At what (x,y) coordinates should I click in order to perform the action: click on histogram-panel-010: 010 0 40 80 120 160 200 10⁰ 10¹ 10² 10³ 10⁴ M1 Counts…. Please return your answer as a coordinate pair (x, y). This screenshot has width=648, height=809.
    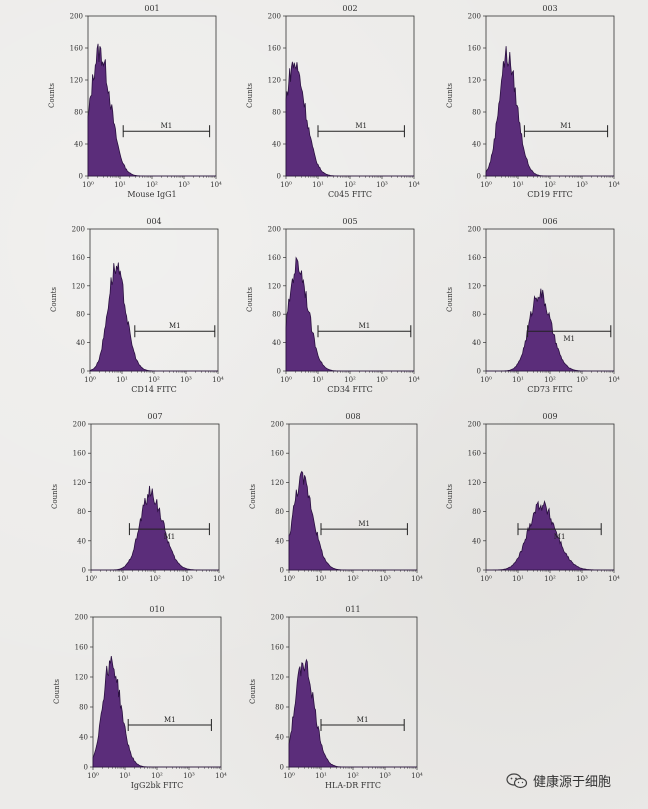
    Looking at the image, I should click on (140, 697).